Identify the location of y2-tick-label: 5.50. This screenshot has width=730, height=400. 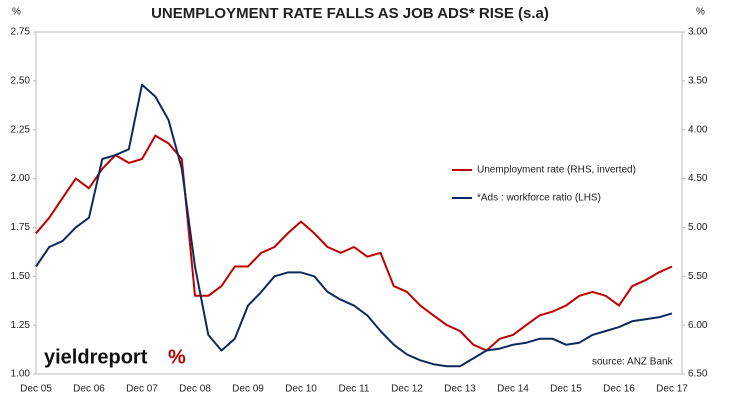
(698, 276).